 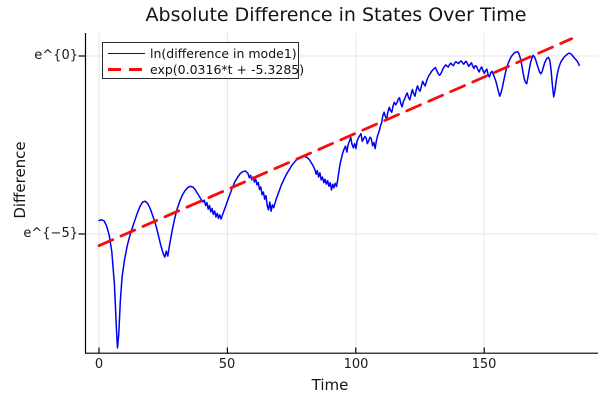 What do you see at coordinates (484, 364) in the screenshot?
I see `x-tick-label-150: 150` at bounding box center [484, 364].